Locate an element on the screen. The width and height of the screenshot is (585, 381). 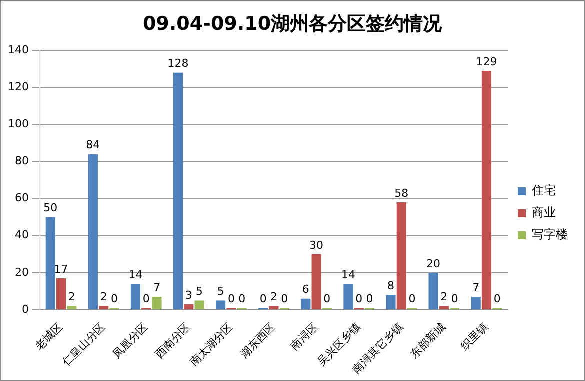
data-label: 58 is located at coordinates (401, 193).